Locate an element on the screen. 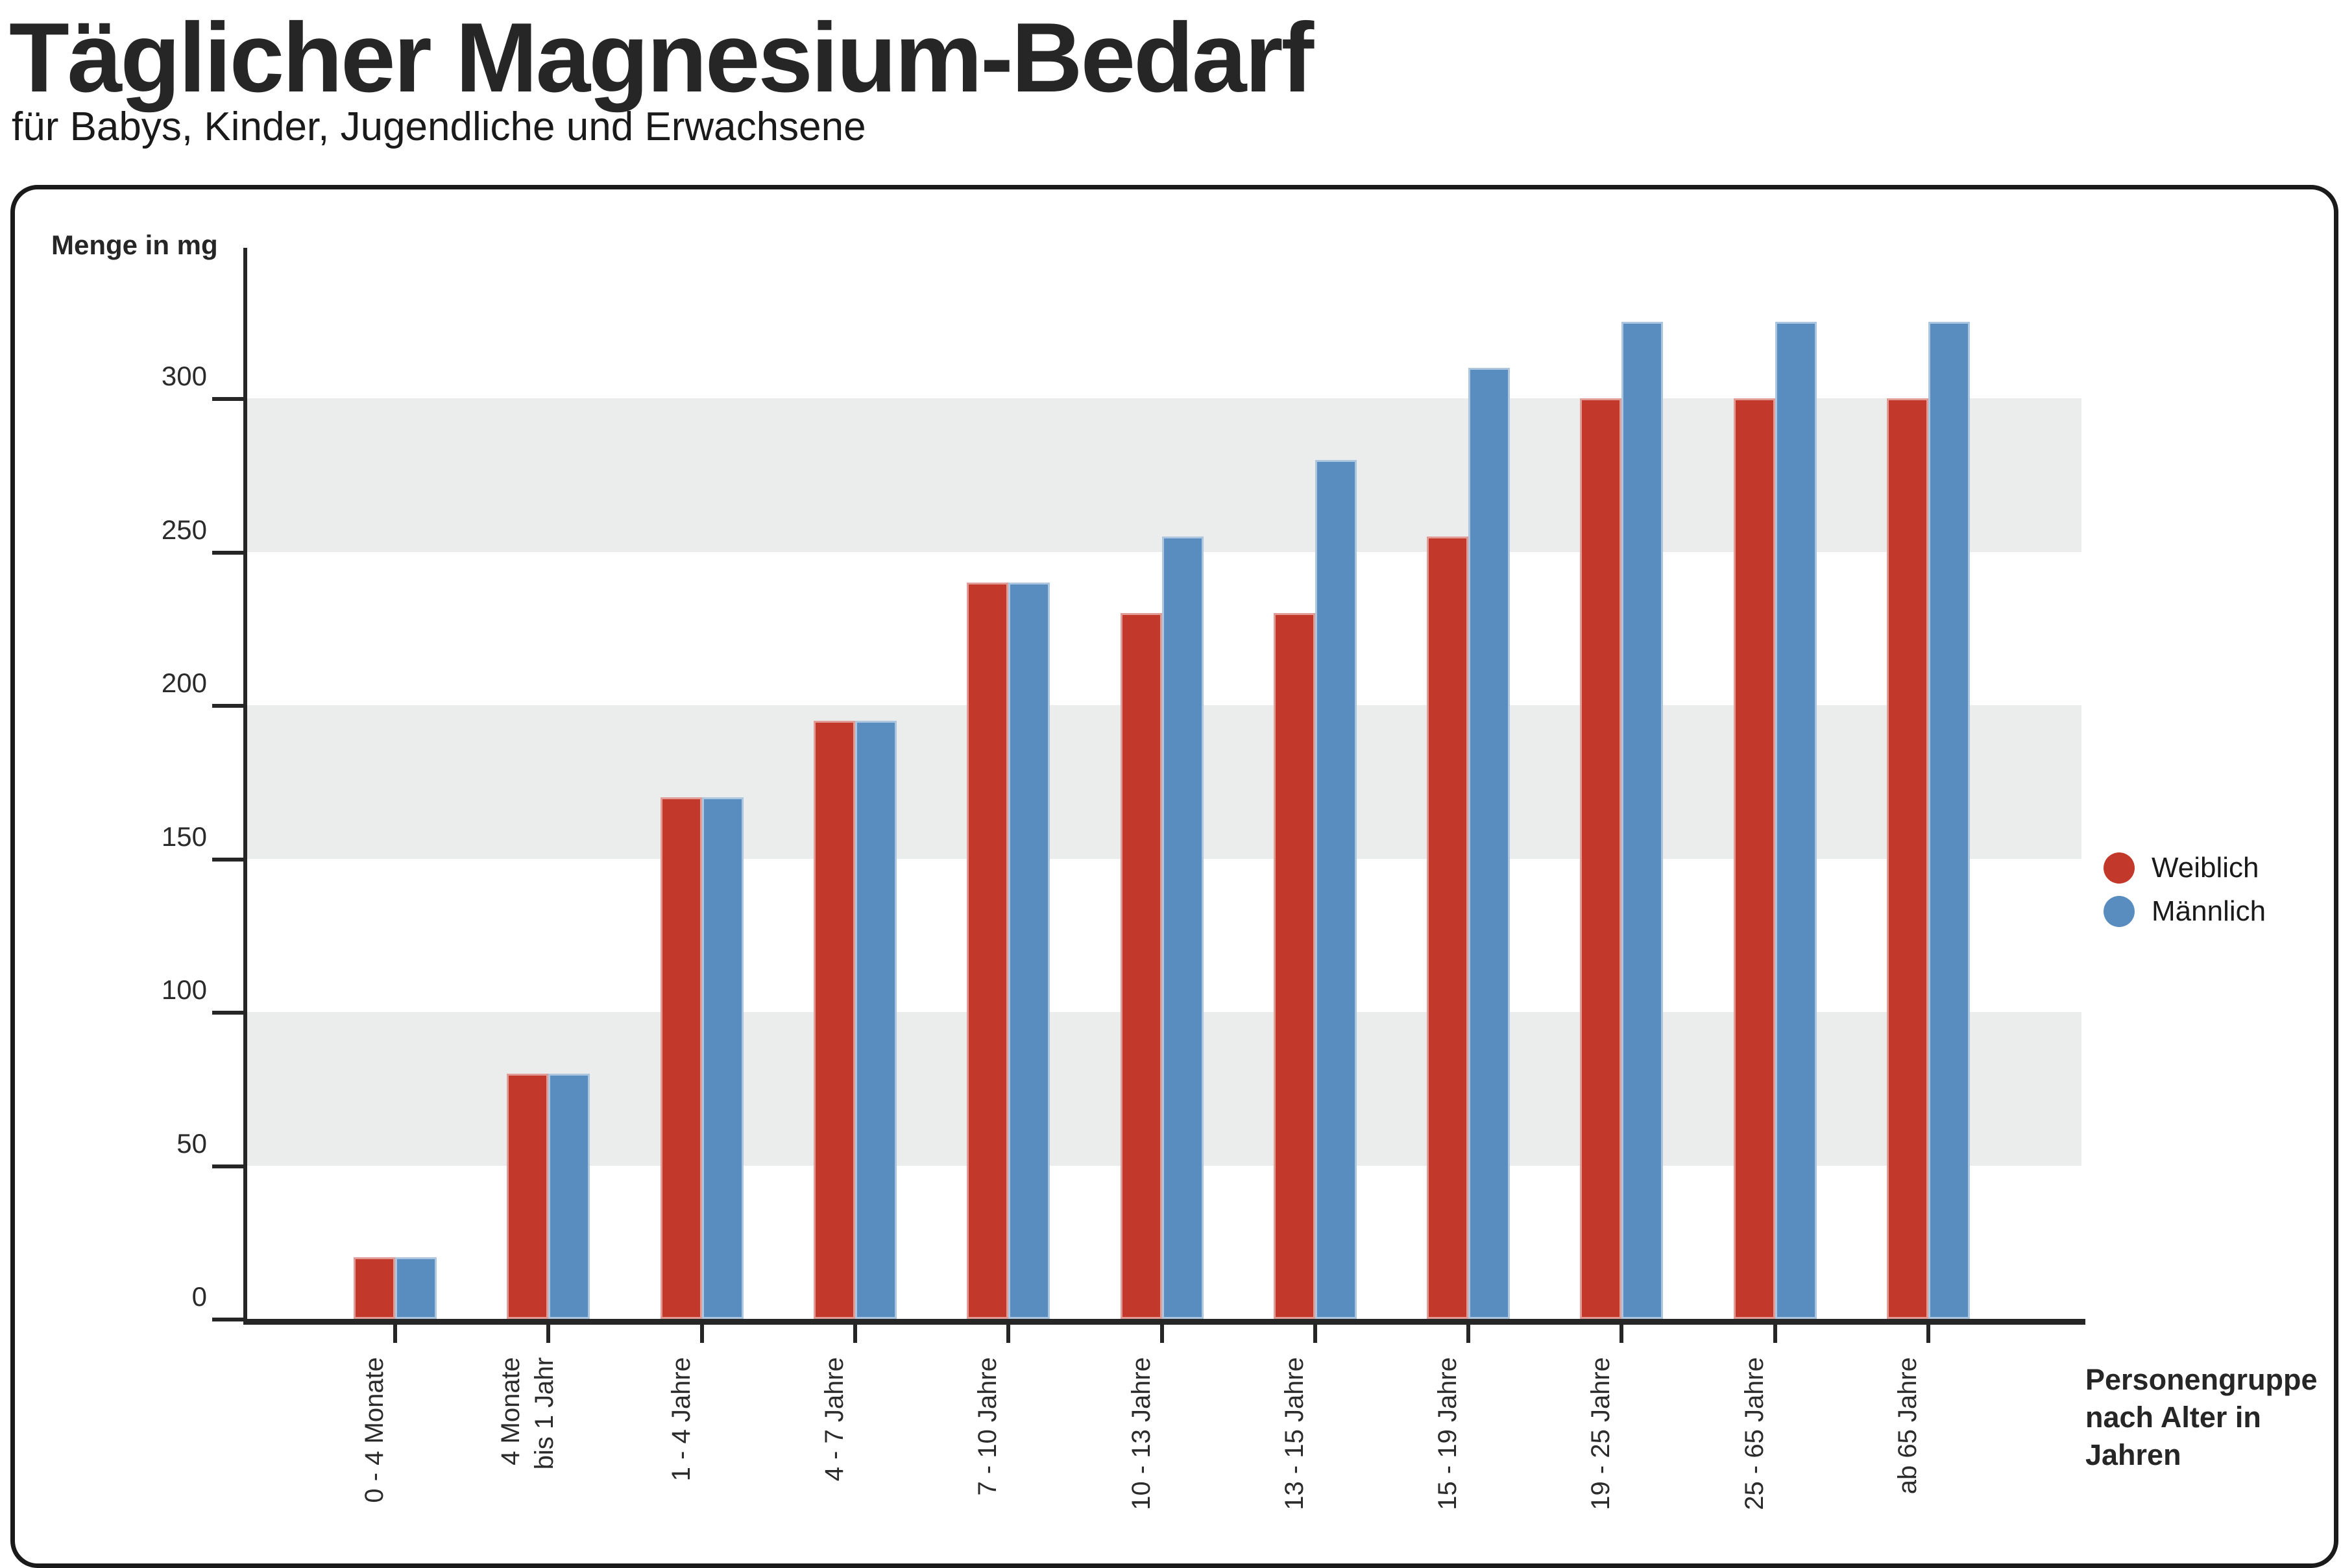 The image size is (2341, 1568). bar-männlich-1 is located at coordinates (569, 1196).